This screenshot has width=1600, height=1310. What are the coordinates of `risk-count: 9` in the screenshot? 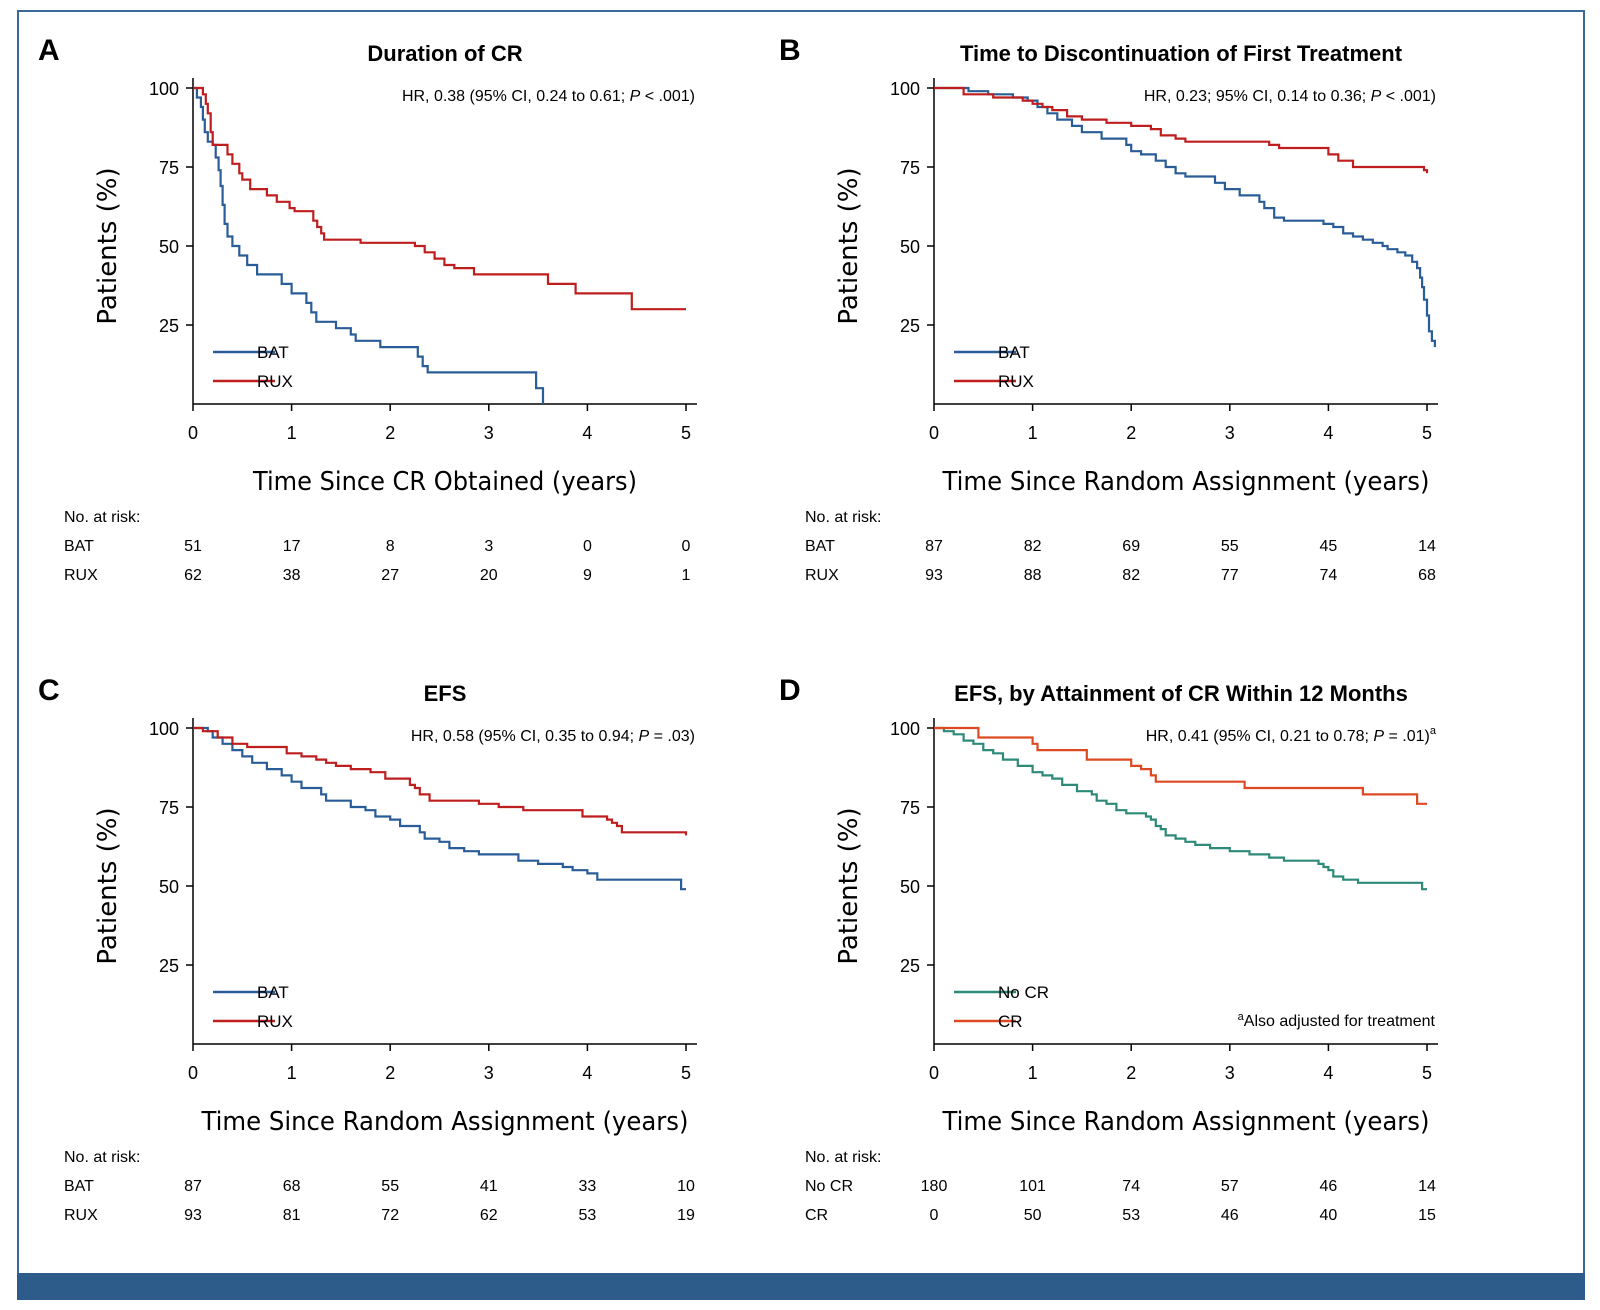 It's located at (587, 575).